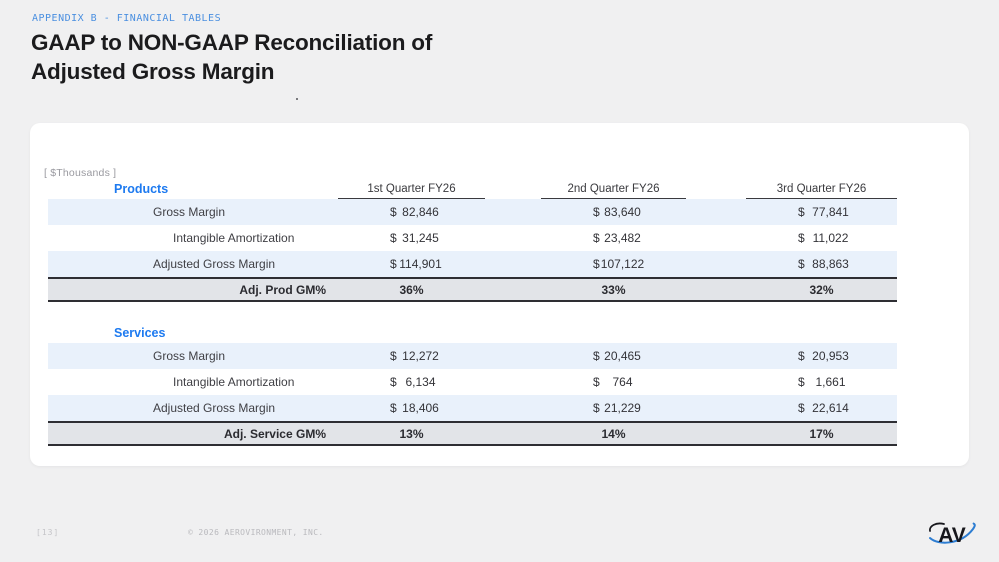  Describe the element at coordinates (830, 356) in the screenshot. I see `amount: 20,953` at that location.